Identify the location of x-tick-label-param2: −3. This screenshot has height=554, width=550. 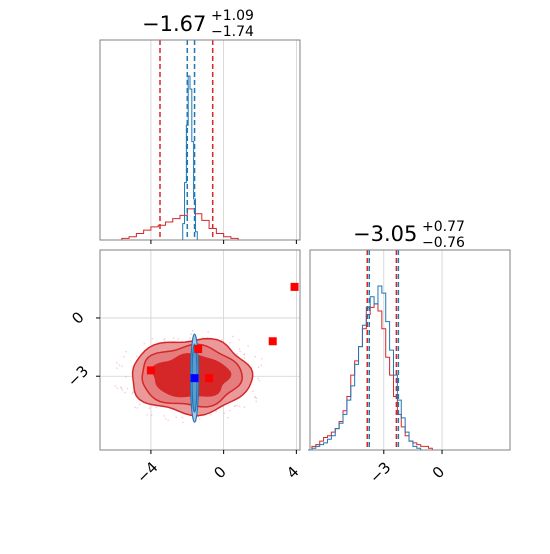
(380, 472).